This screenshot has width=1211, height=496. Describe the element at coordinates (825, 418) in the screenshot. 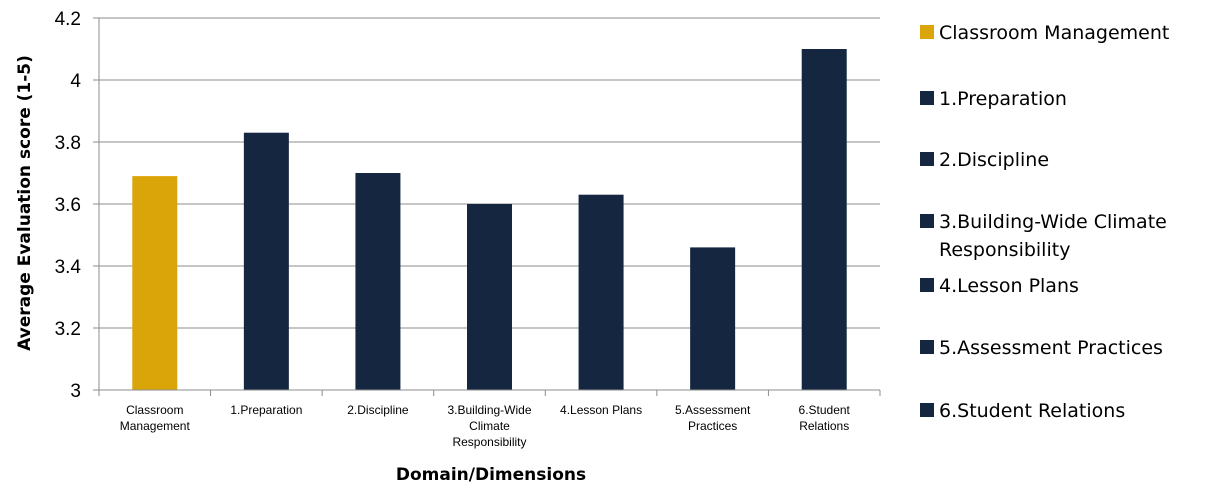

I see `x-tick-label: 6.Student Relations` at that location.